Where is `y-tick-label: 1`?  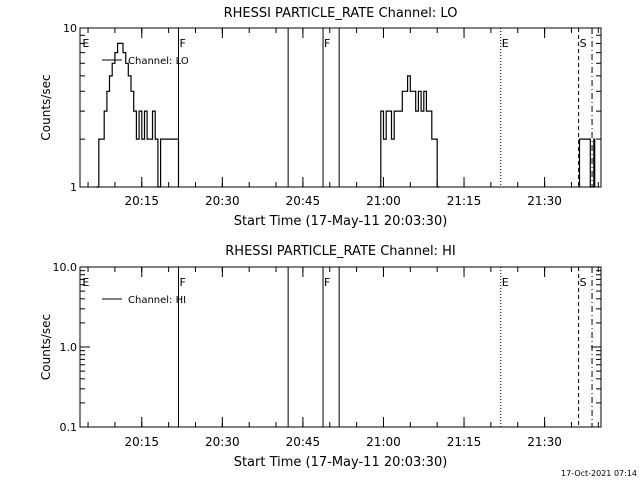
y-tick-label: 1 is located at coordinates (73, 187).